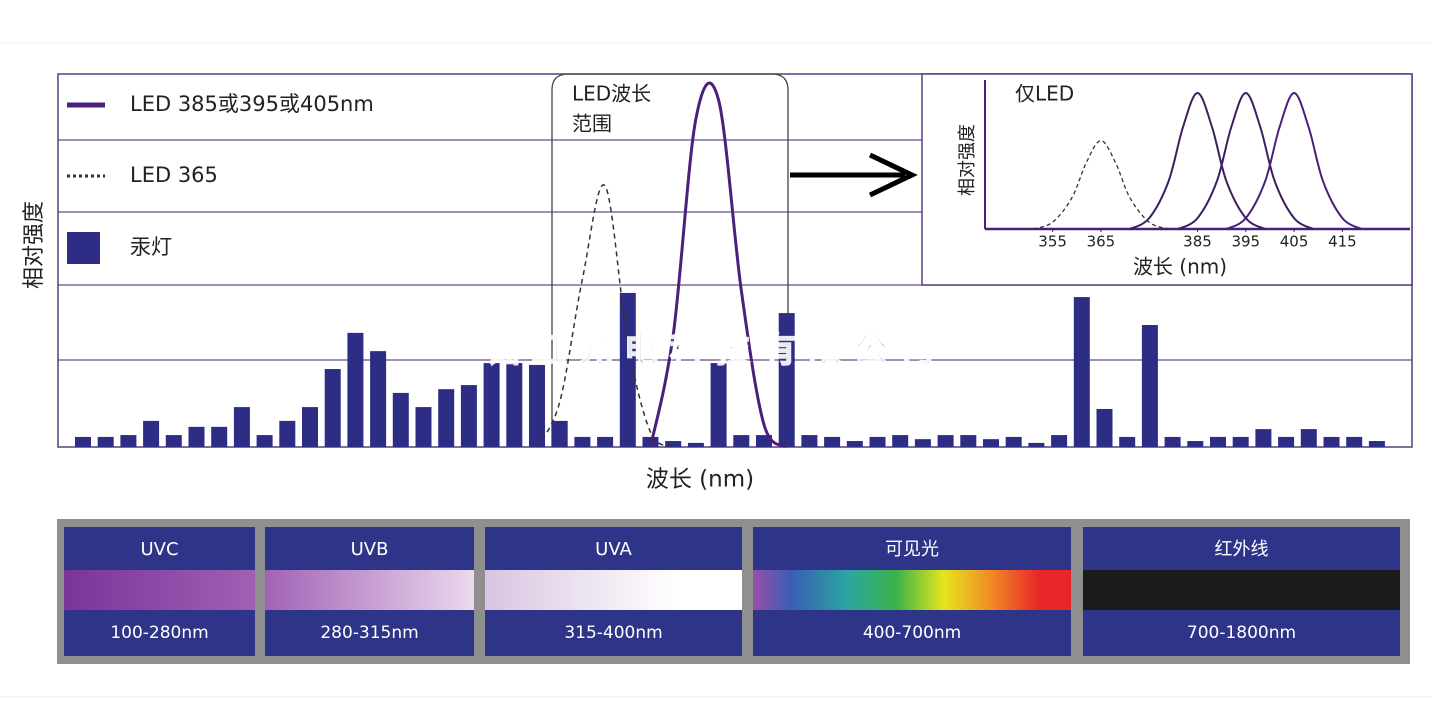  I want to click on inset-y-title: 相对强度, so click(967, 160).